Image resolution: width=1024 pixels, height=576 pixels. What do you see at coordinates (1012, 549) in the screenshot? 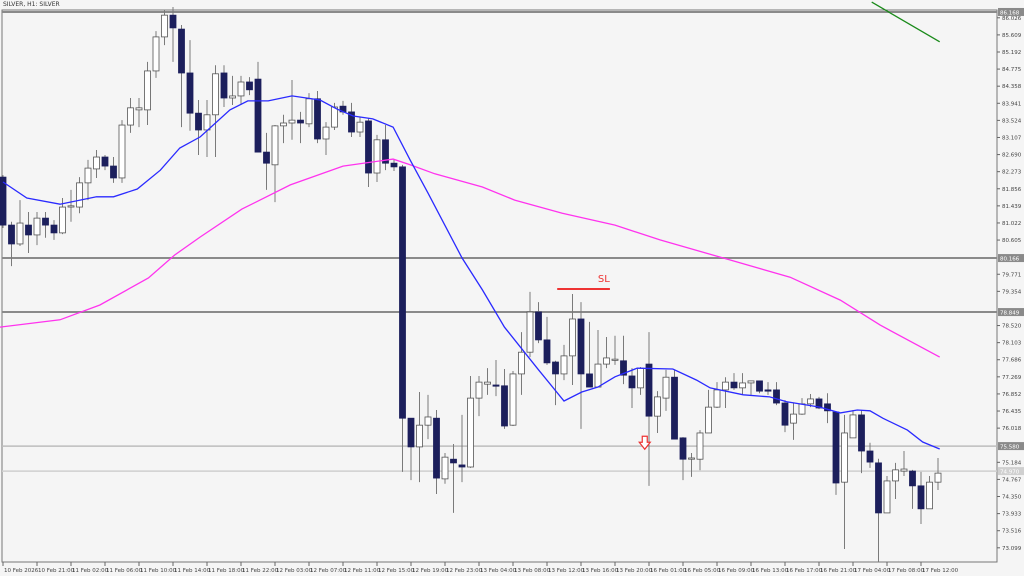
I see `y-tick-label: 73.099` at bounding box center [1012, 549].